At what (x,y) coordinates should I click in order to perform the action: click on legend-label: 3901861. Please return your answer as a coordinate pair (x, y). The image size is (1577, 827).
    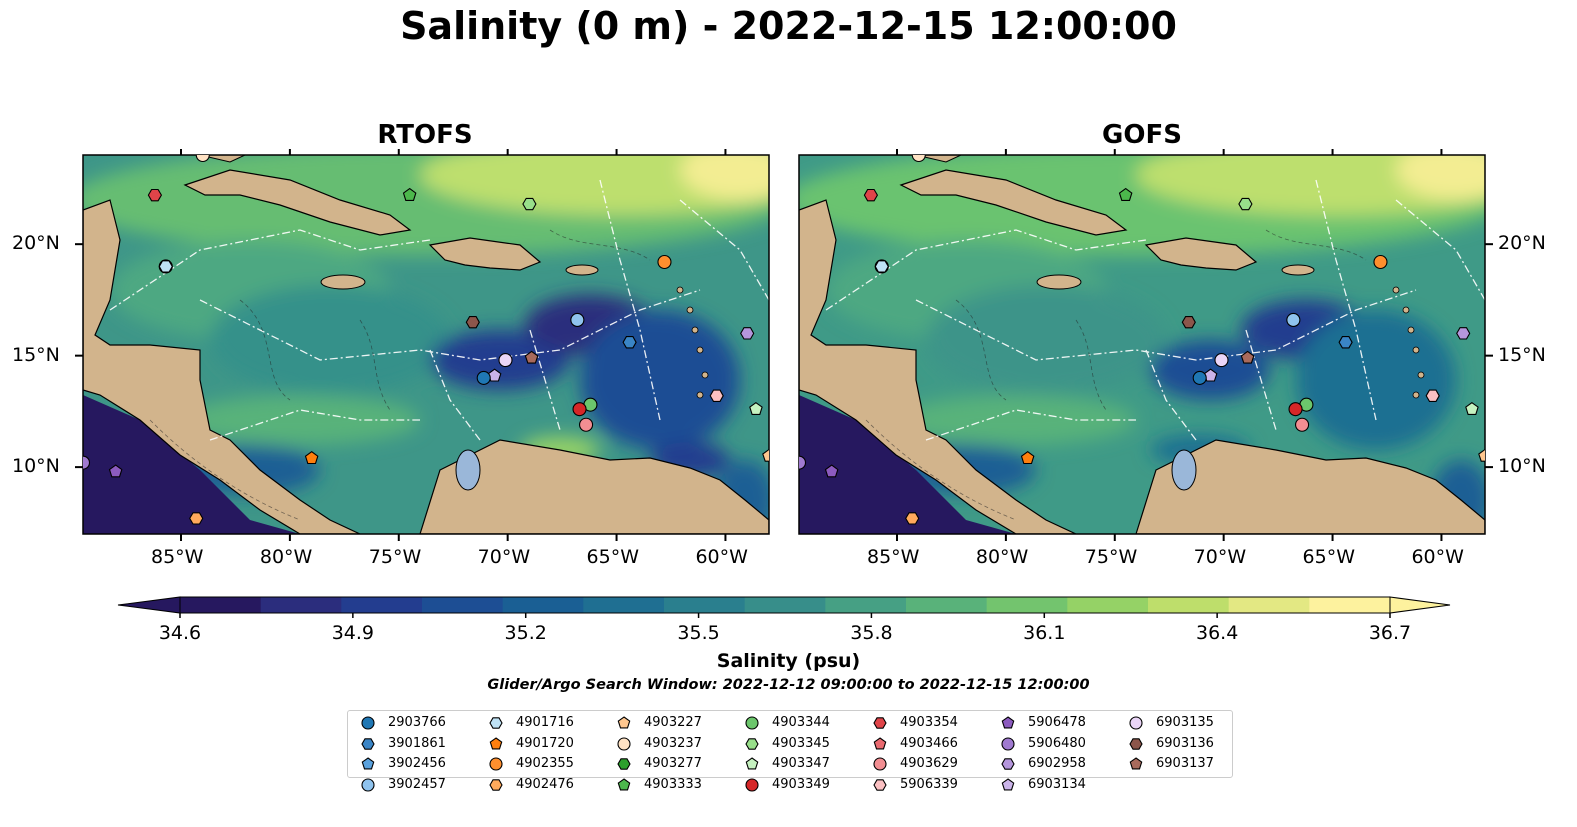
    Looking at the image, I should click on (417, 743).